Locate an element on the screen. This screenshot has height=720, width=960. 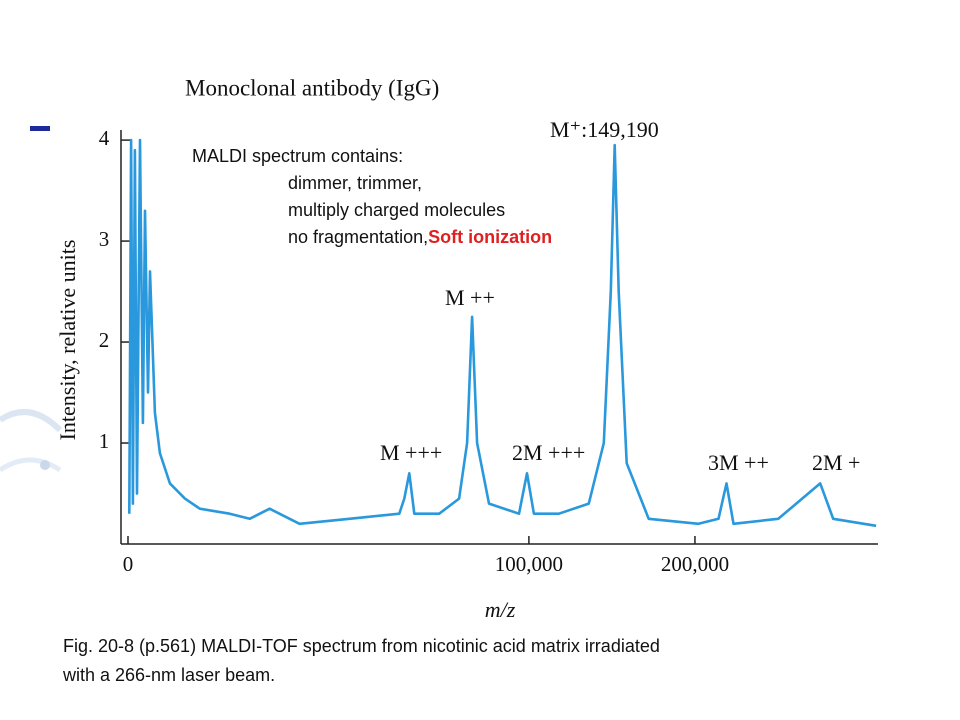
callout-line: no fragmentation, is located at coordinates (358, 237).